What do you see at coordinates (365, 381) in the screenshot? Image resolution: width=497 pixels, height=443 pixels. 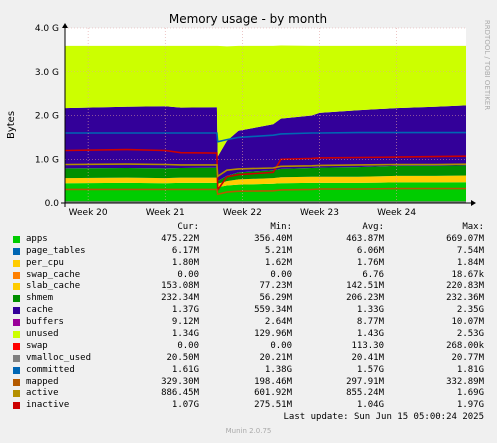 I see `legend-avg: 297.91M` at bounding box center [365, 381].